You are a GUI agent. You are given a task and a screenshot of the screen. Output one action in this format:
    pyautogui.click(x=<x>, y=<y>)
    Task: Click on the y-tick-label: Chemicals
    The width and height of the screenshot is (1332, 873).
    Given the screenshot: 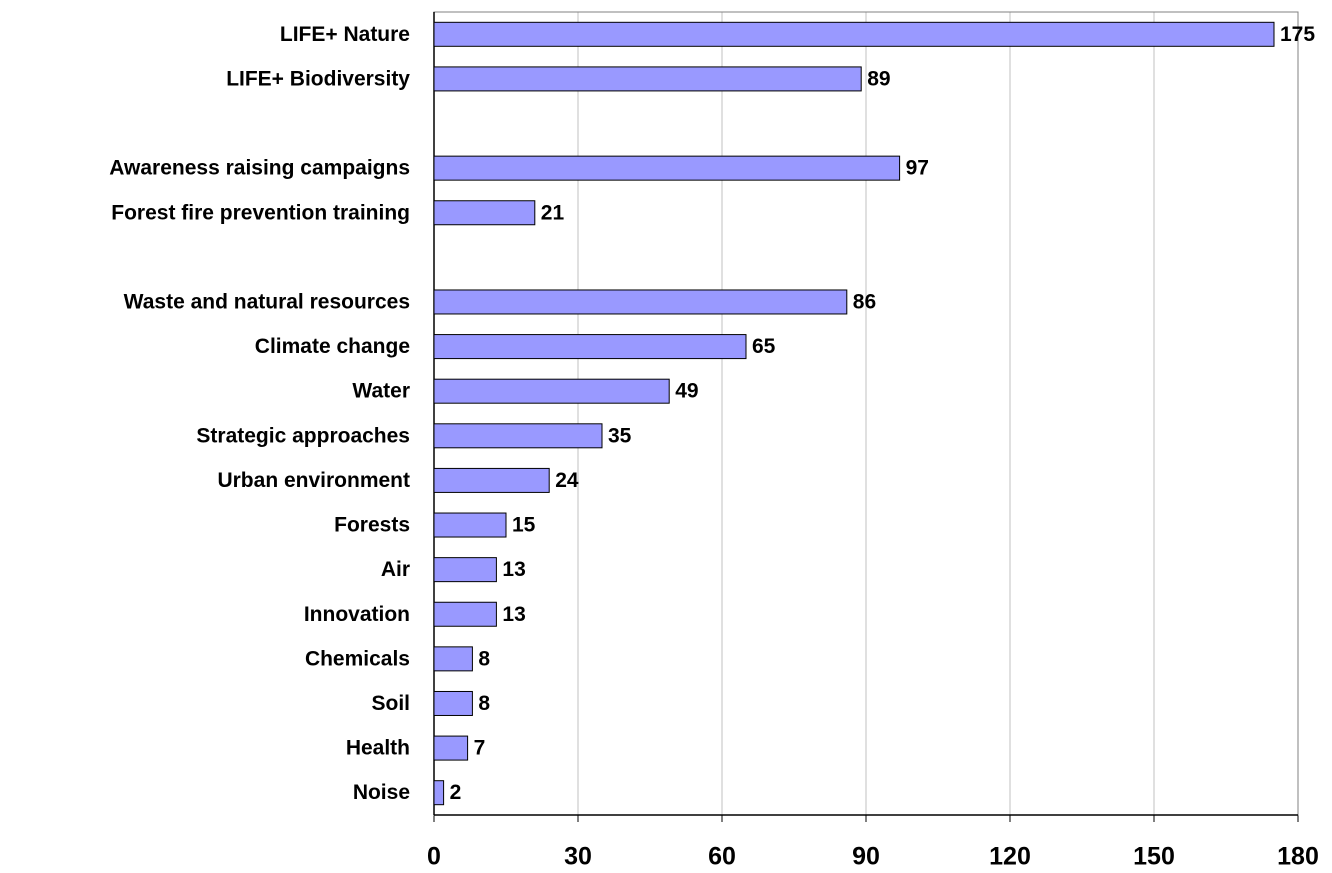 What is the action you would take?
    pyautogui.click(x=357, y=658)
    